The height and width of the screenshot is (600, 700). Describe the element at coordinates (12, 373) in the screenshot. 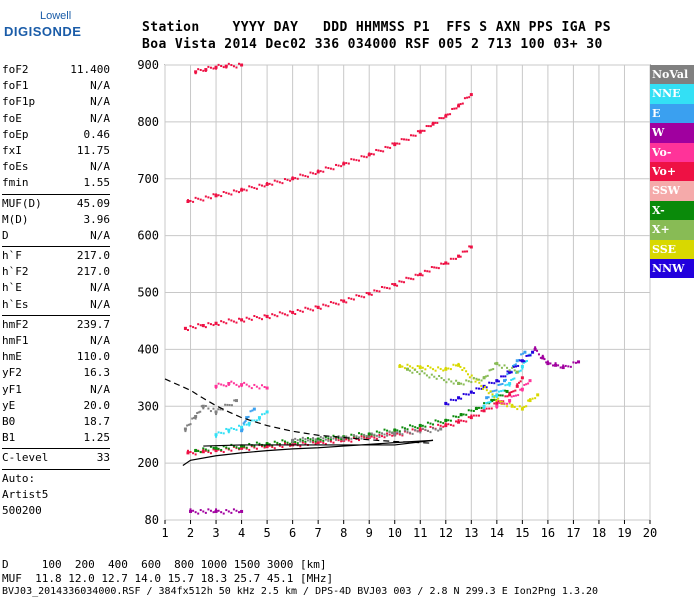

I see `param-name: yF2` at that location.